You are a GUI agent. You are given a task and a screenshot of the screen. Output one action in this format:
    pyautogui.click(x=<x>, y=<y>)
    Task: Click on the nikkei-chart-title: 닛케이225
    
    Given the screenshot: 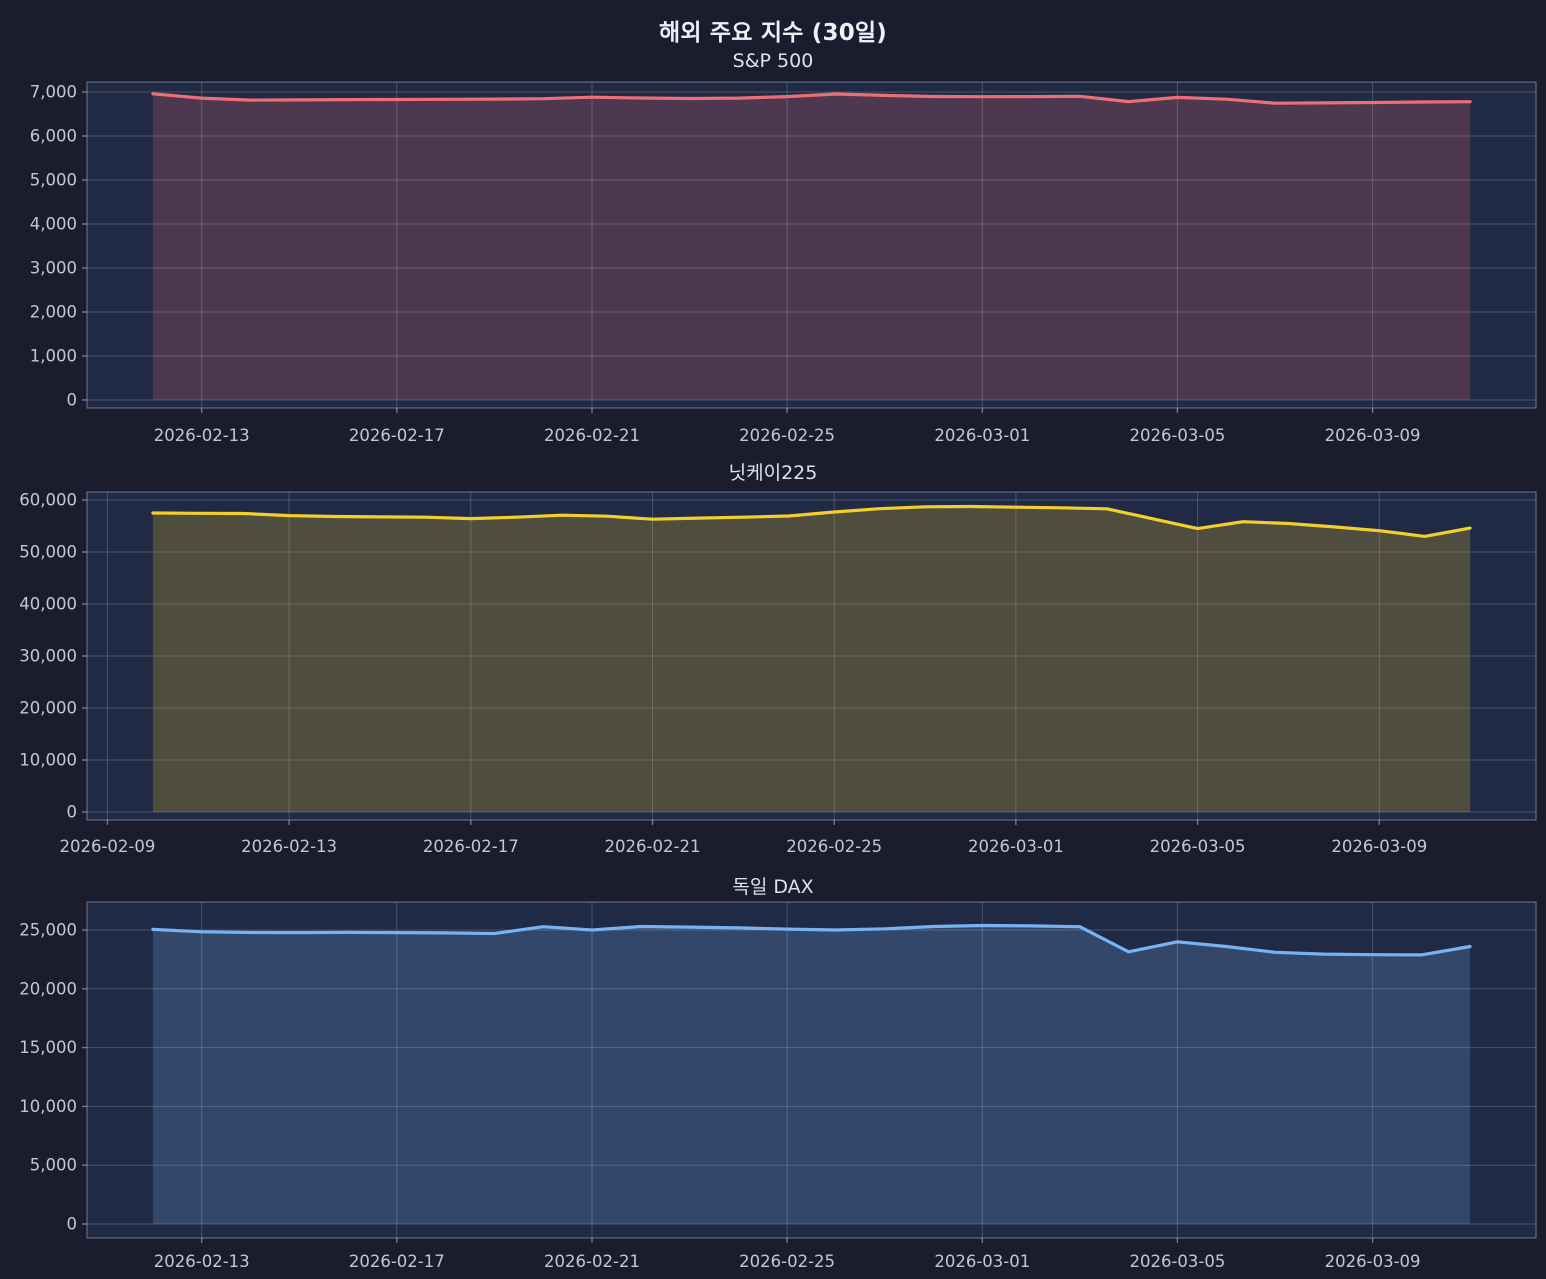 What is the action you would take?
    pyautogui.click(x=773, y=473)
    